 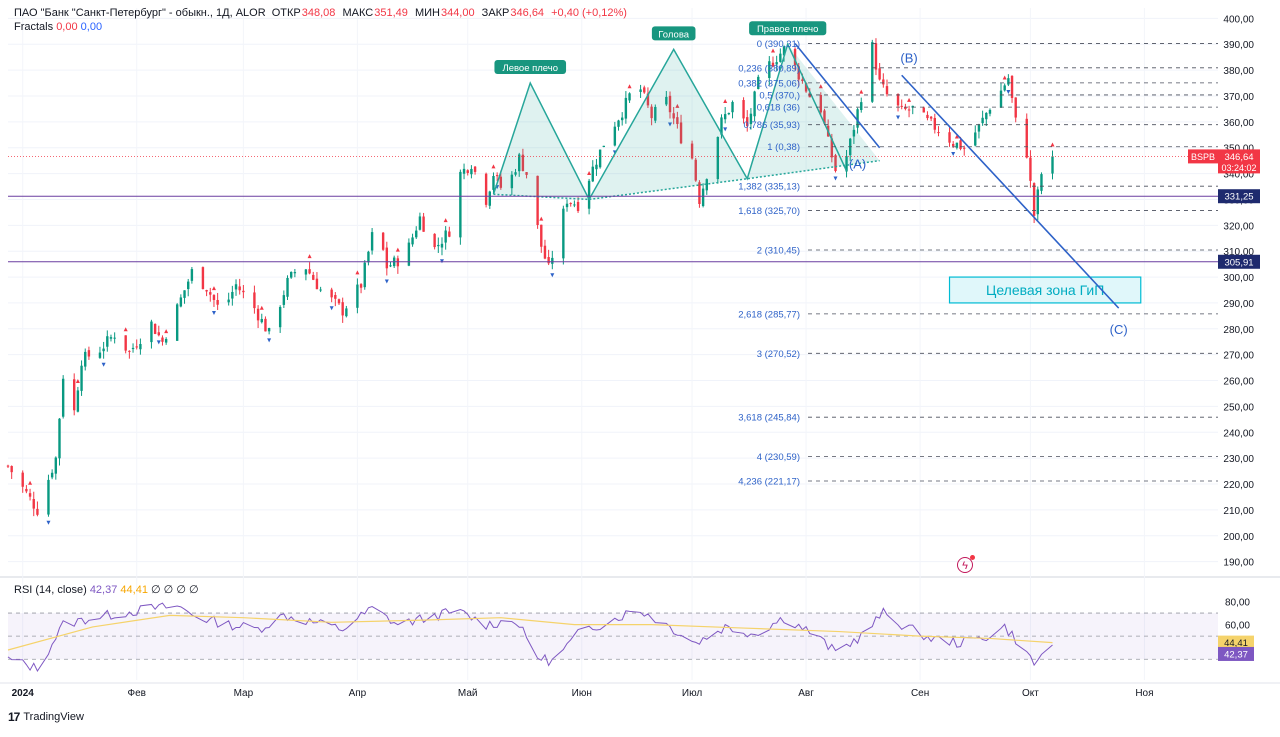 What do you see at coordinates (391, 13) in the screenshot?
I see `high-value: 351,49` at bounding box center [391, 13].